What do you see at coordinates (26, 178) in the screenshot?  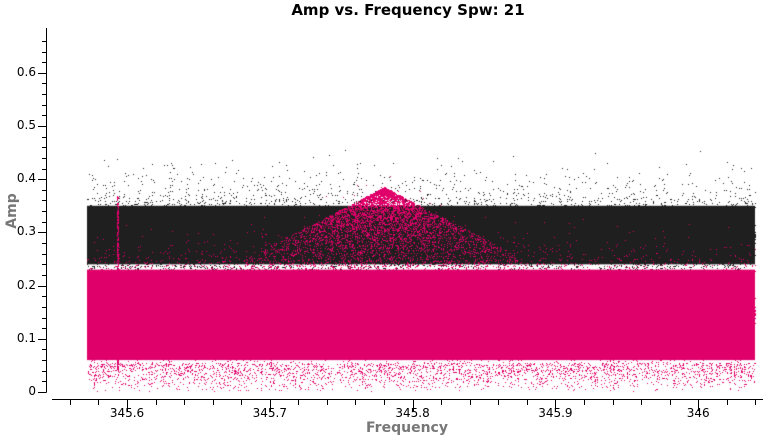 I see `y-tick-label: 0.4` at bounding box center [26, 178].